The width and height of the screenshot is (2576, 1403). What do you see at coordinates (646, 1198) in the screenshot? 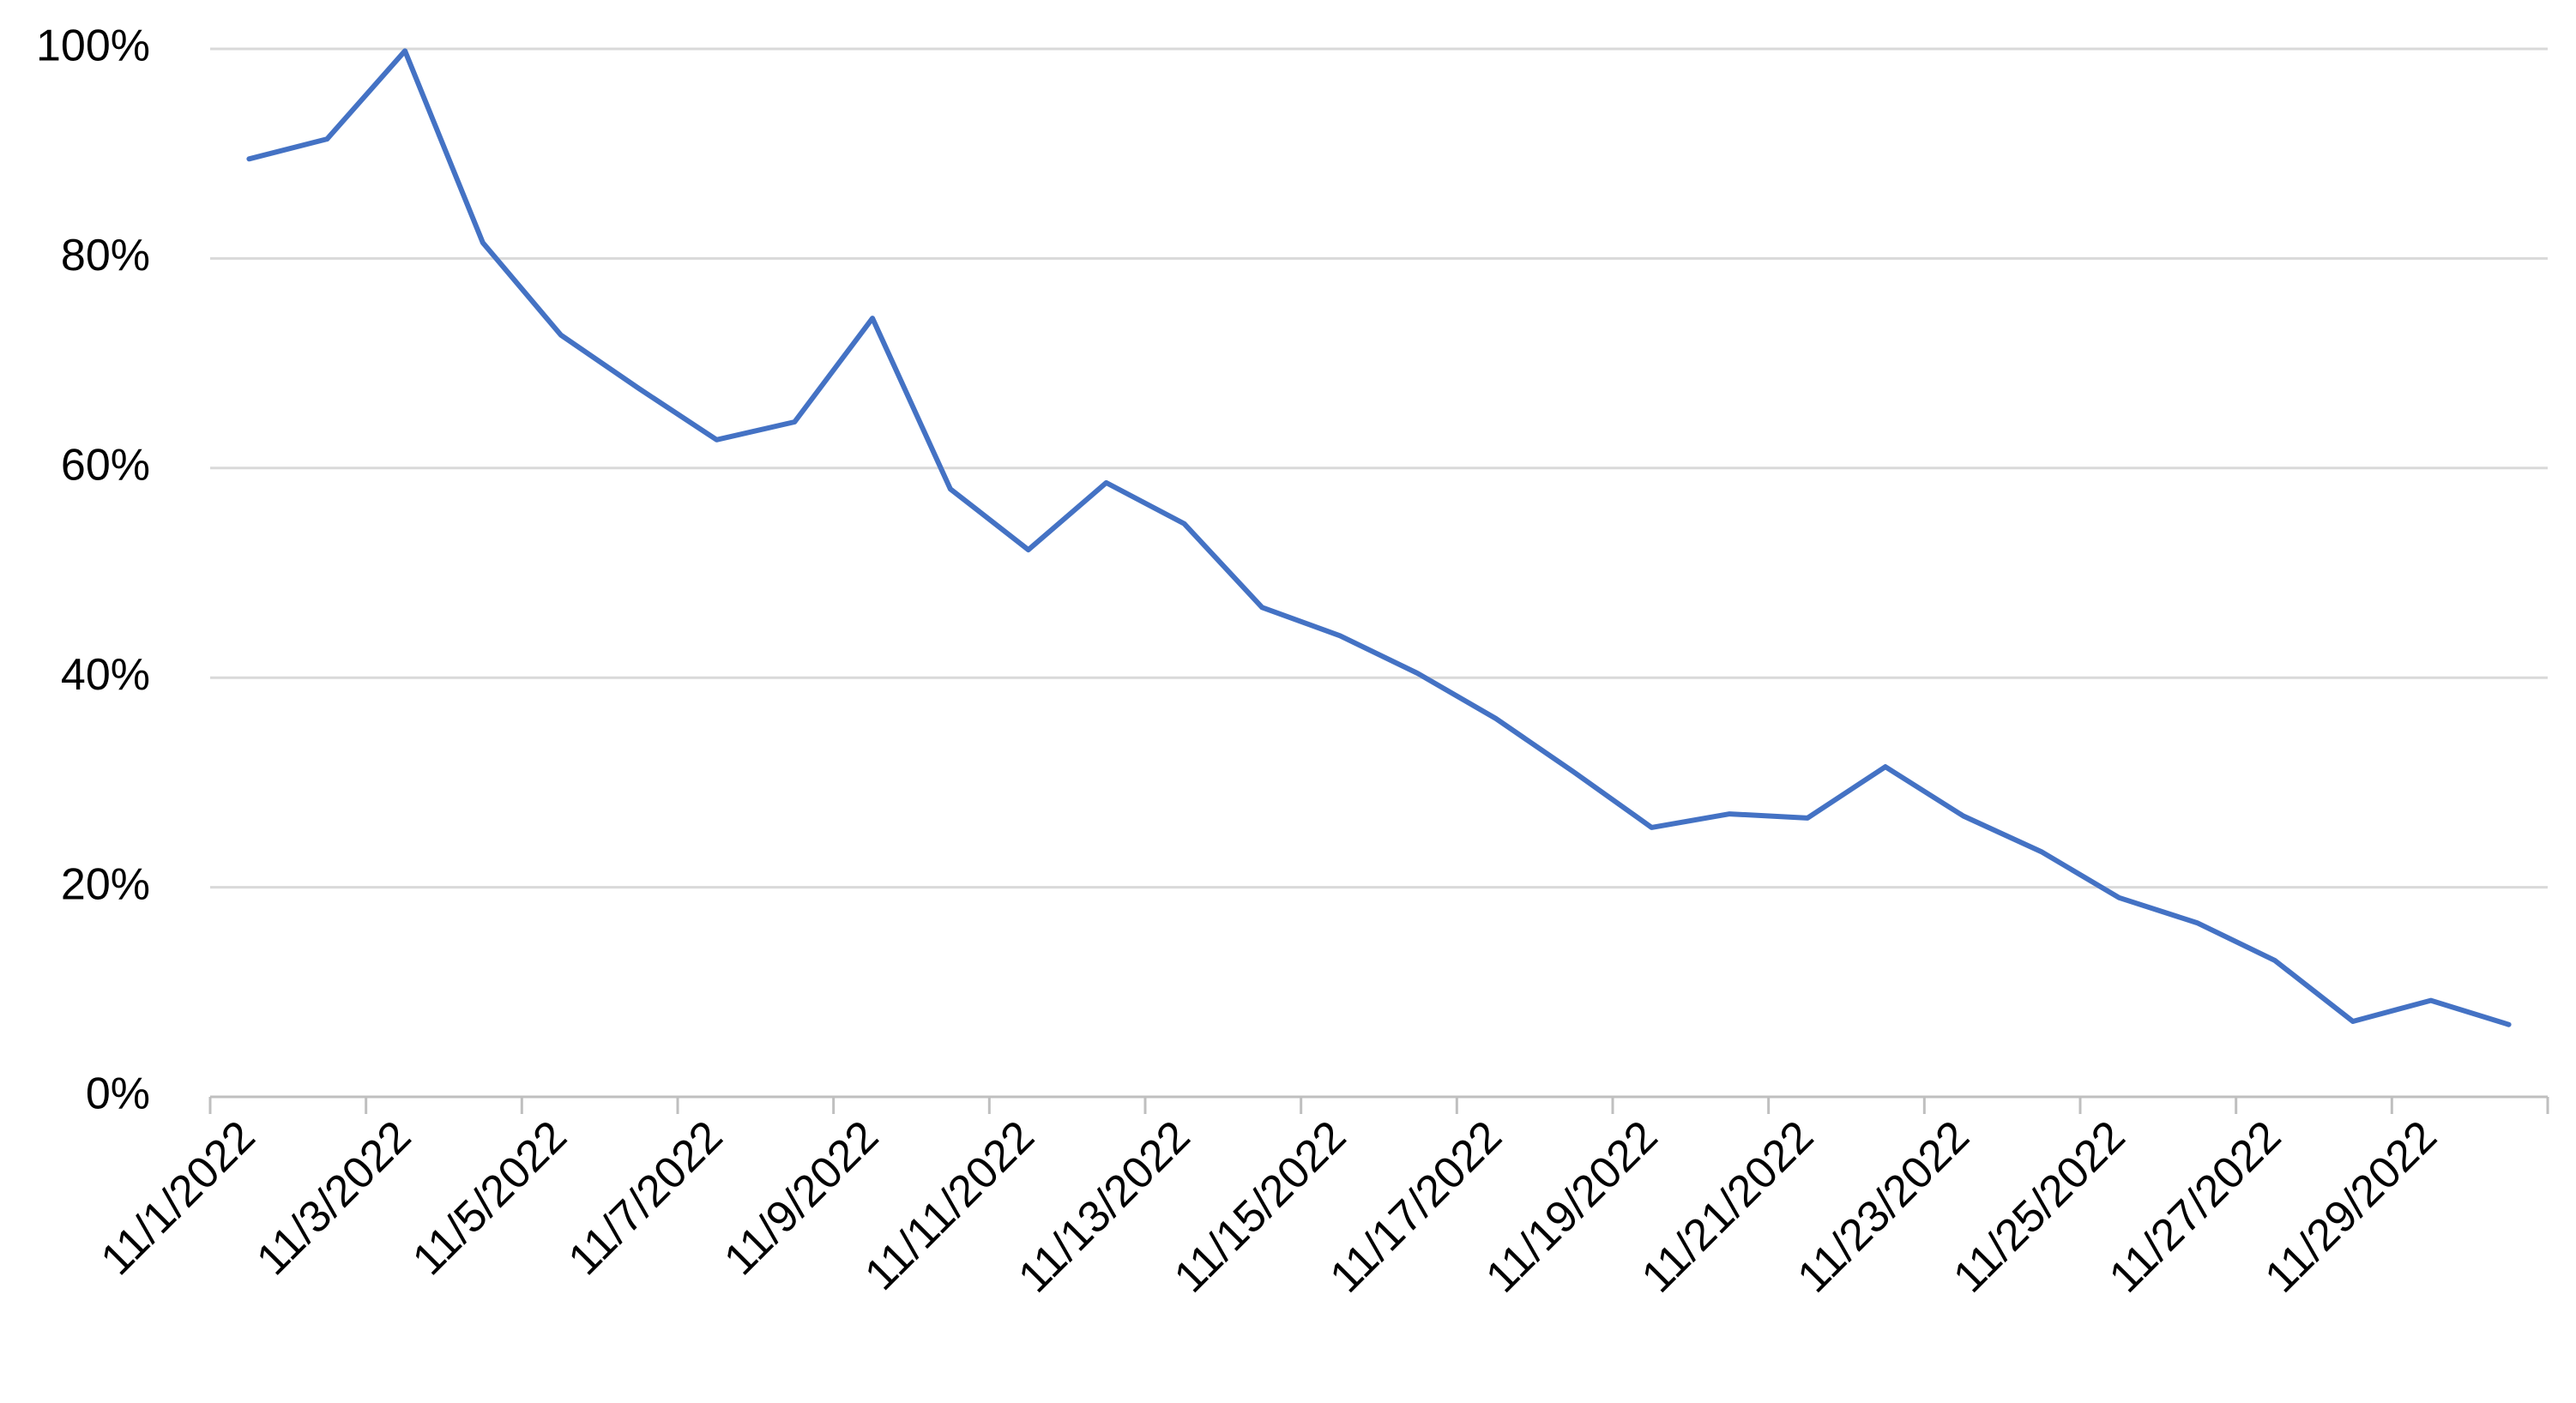
I see `x-tick-label: 11/7/2022` at bounding box center [646, 1198].